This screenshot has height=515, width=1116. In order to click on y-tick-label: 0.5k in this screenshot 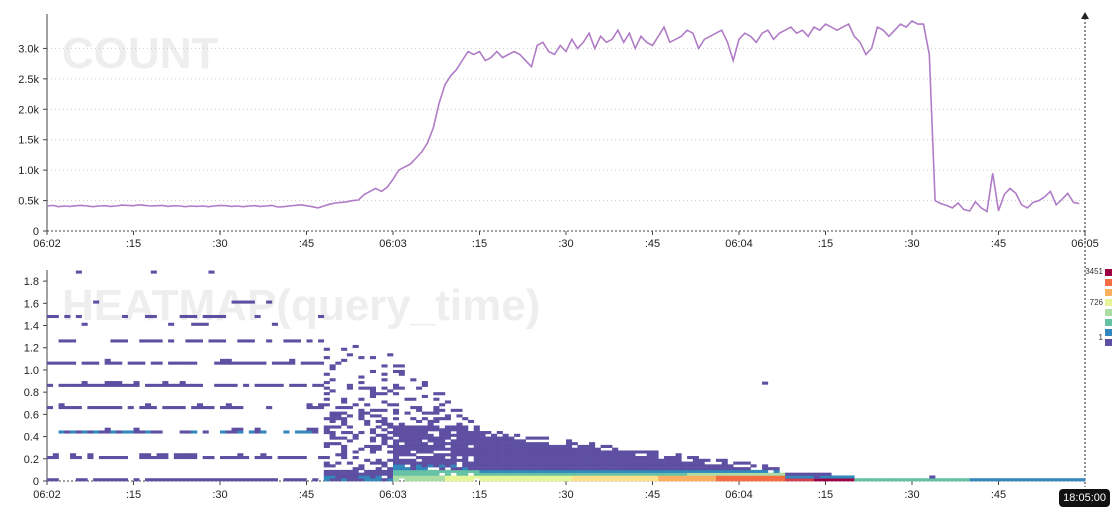, I will do `click(28, 202)`.